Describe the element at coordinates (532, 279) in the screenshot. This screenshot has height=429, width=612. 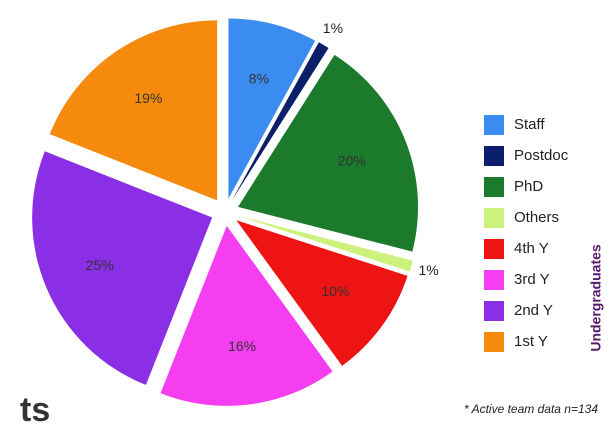
I see `legend-label: 3rd Y` at that location.